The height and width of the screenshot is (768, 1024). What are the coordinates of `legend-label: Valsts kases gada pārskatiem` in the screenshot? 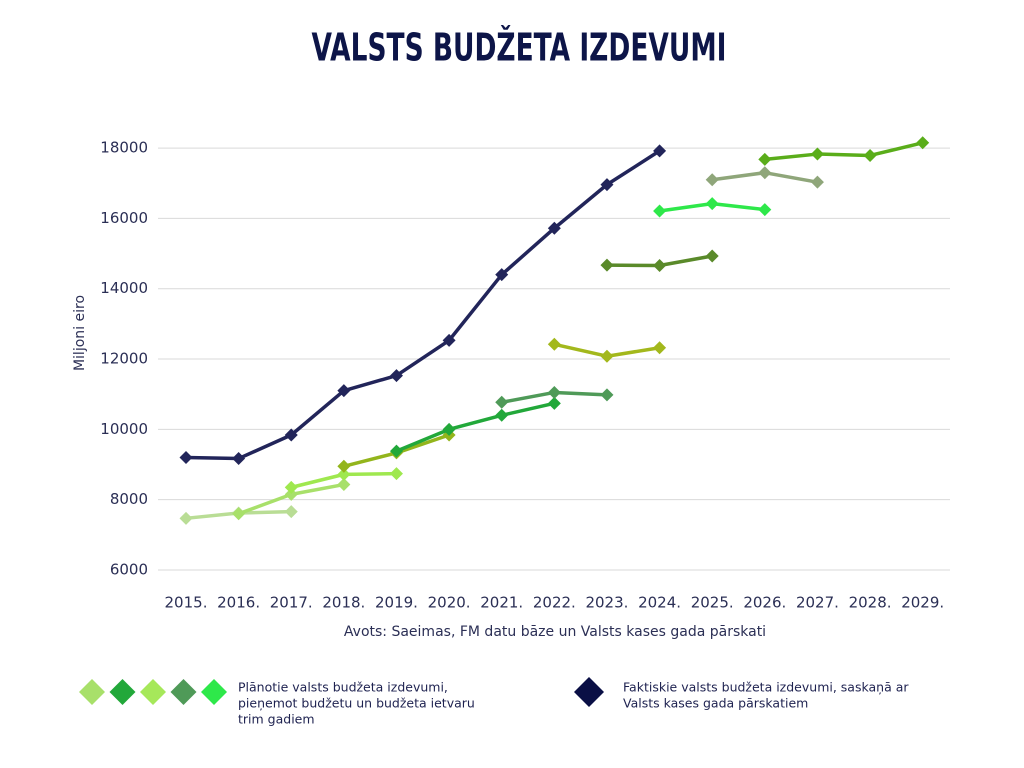 It's located at (715, 703).